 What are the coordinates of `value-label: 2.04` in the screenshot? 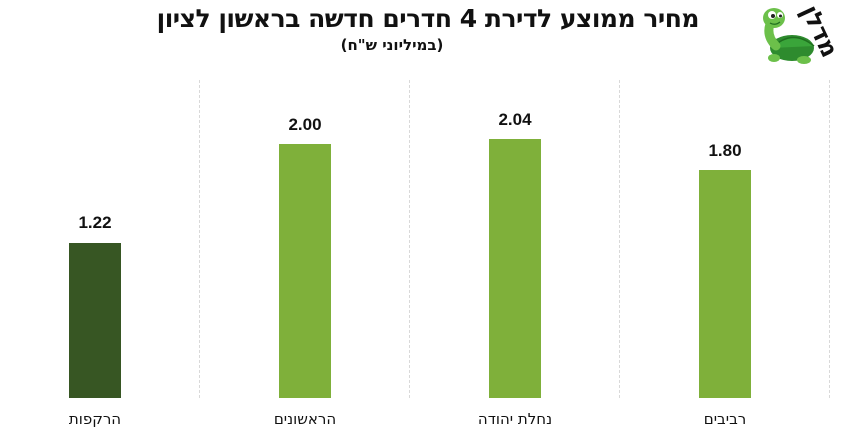 It's located at (515, 119).